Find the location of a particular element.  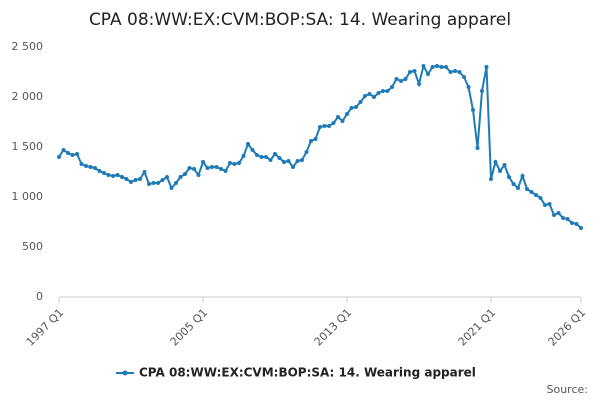

y-tick-label: 2 000 is located at coordinates (28, 96).